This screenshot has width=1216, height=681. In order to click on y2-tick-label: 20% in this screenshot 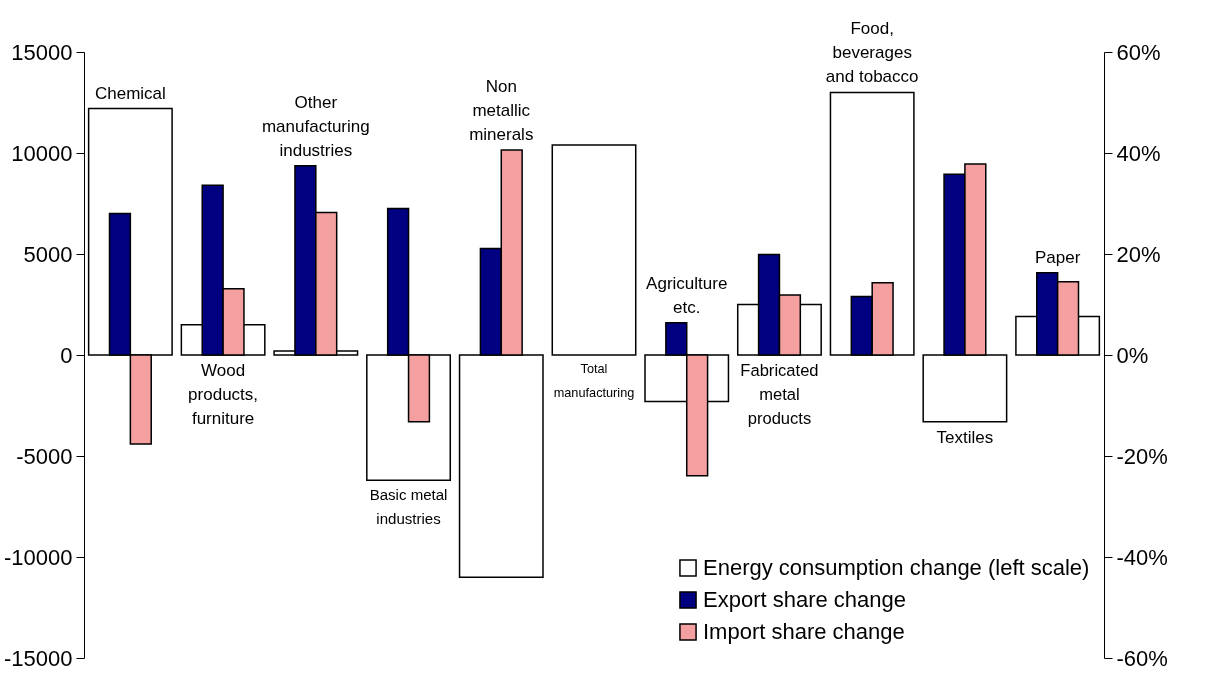, I will do `click(1138, 254)`.